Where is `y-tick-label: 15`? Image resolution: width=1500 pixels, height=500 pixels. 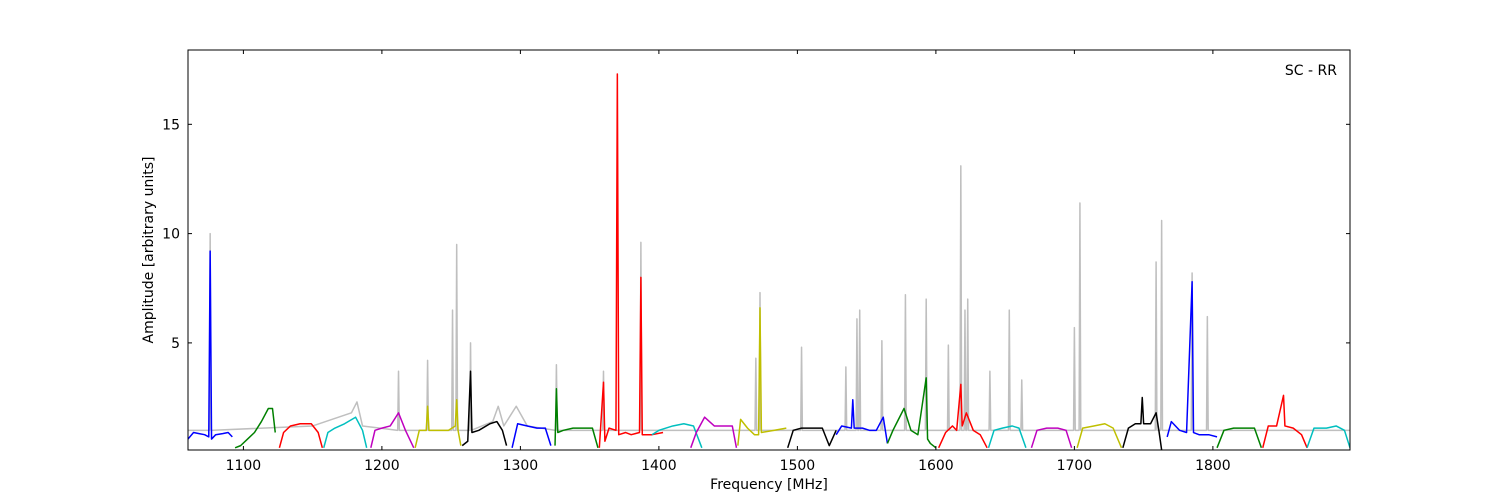
y-tick-label: 15 is located at coordinates (171, 125).